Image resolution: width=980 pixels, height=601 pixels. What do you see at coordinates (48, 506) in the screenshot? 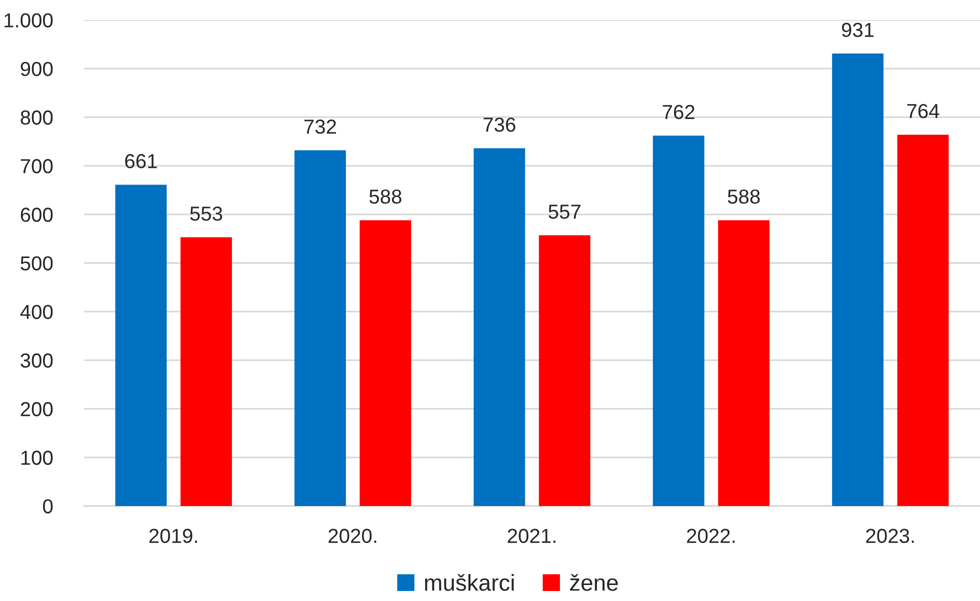
I see `y-tick-label: 0` at bounding box center [48, 506].